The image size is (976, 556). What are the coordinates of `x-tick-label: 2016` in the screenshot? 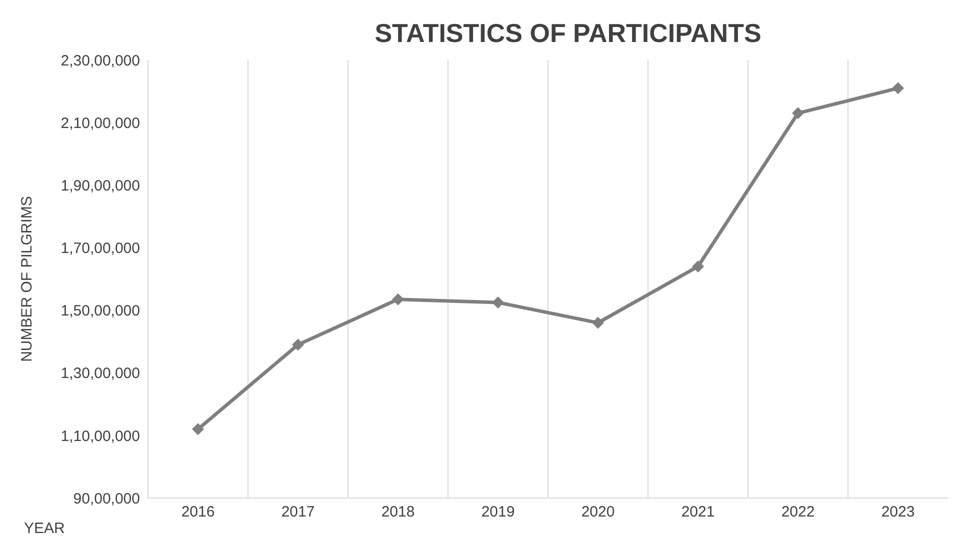 It's located at (198, 512).